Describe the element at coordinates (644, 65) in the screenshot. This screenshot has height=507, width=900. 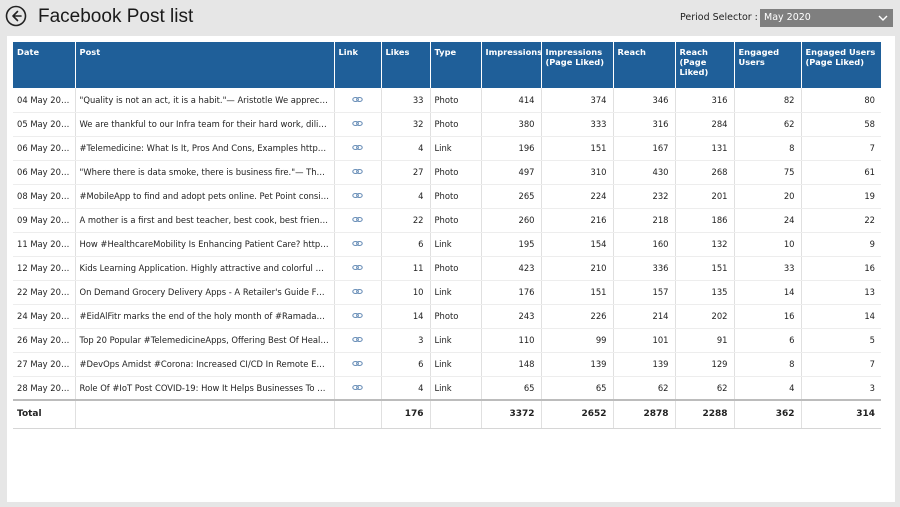
I see `column-header: Reach` at that location.